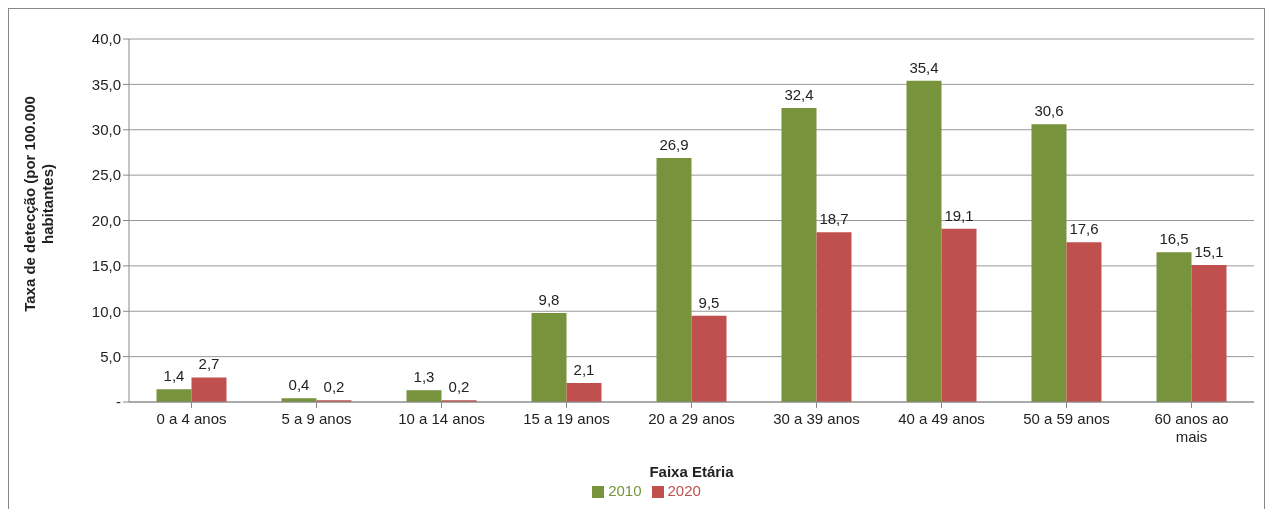  I want to click on y-tick-label: 20,0, so click(106, 220).